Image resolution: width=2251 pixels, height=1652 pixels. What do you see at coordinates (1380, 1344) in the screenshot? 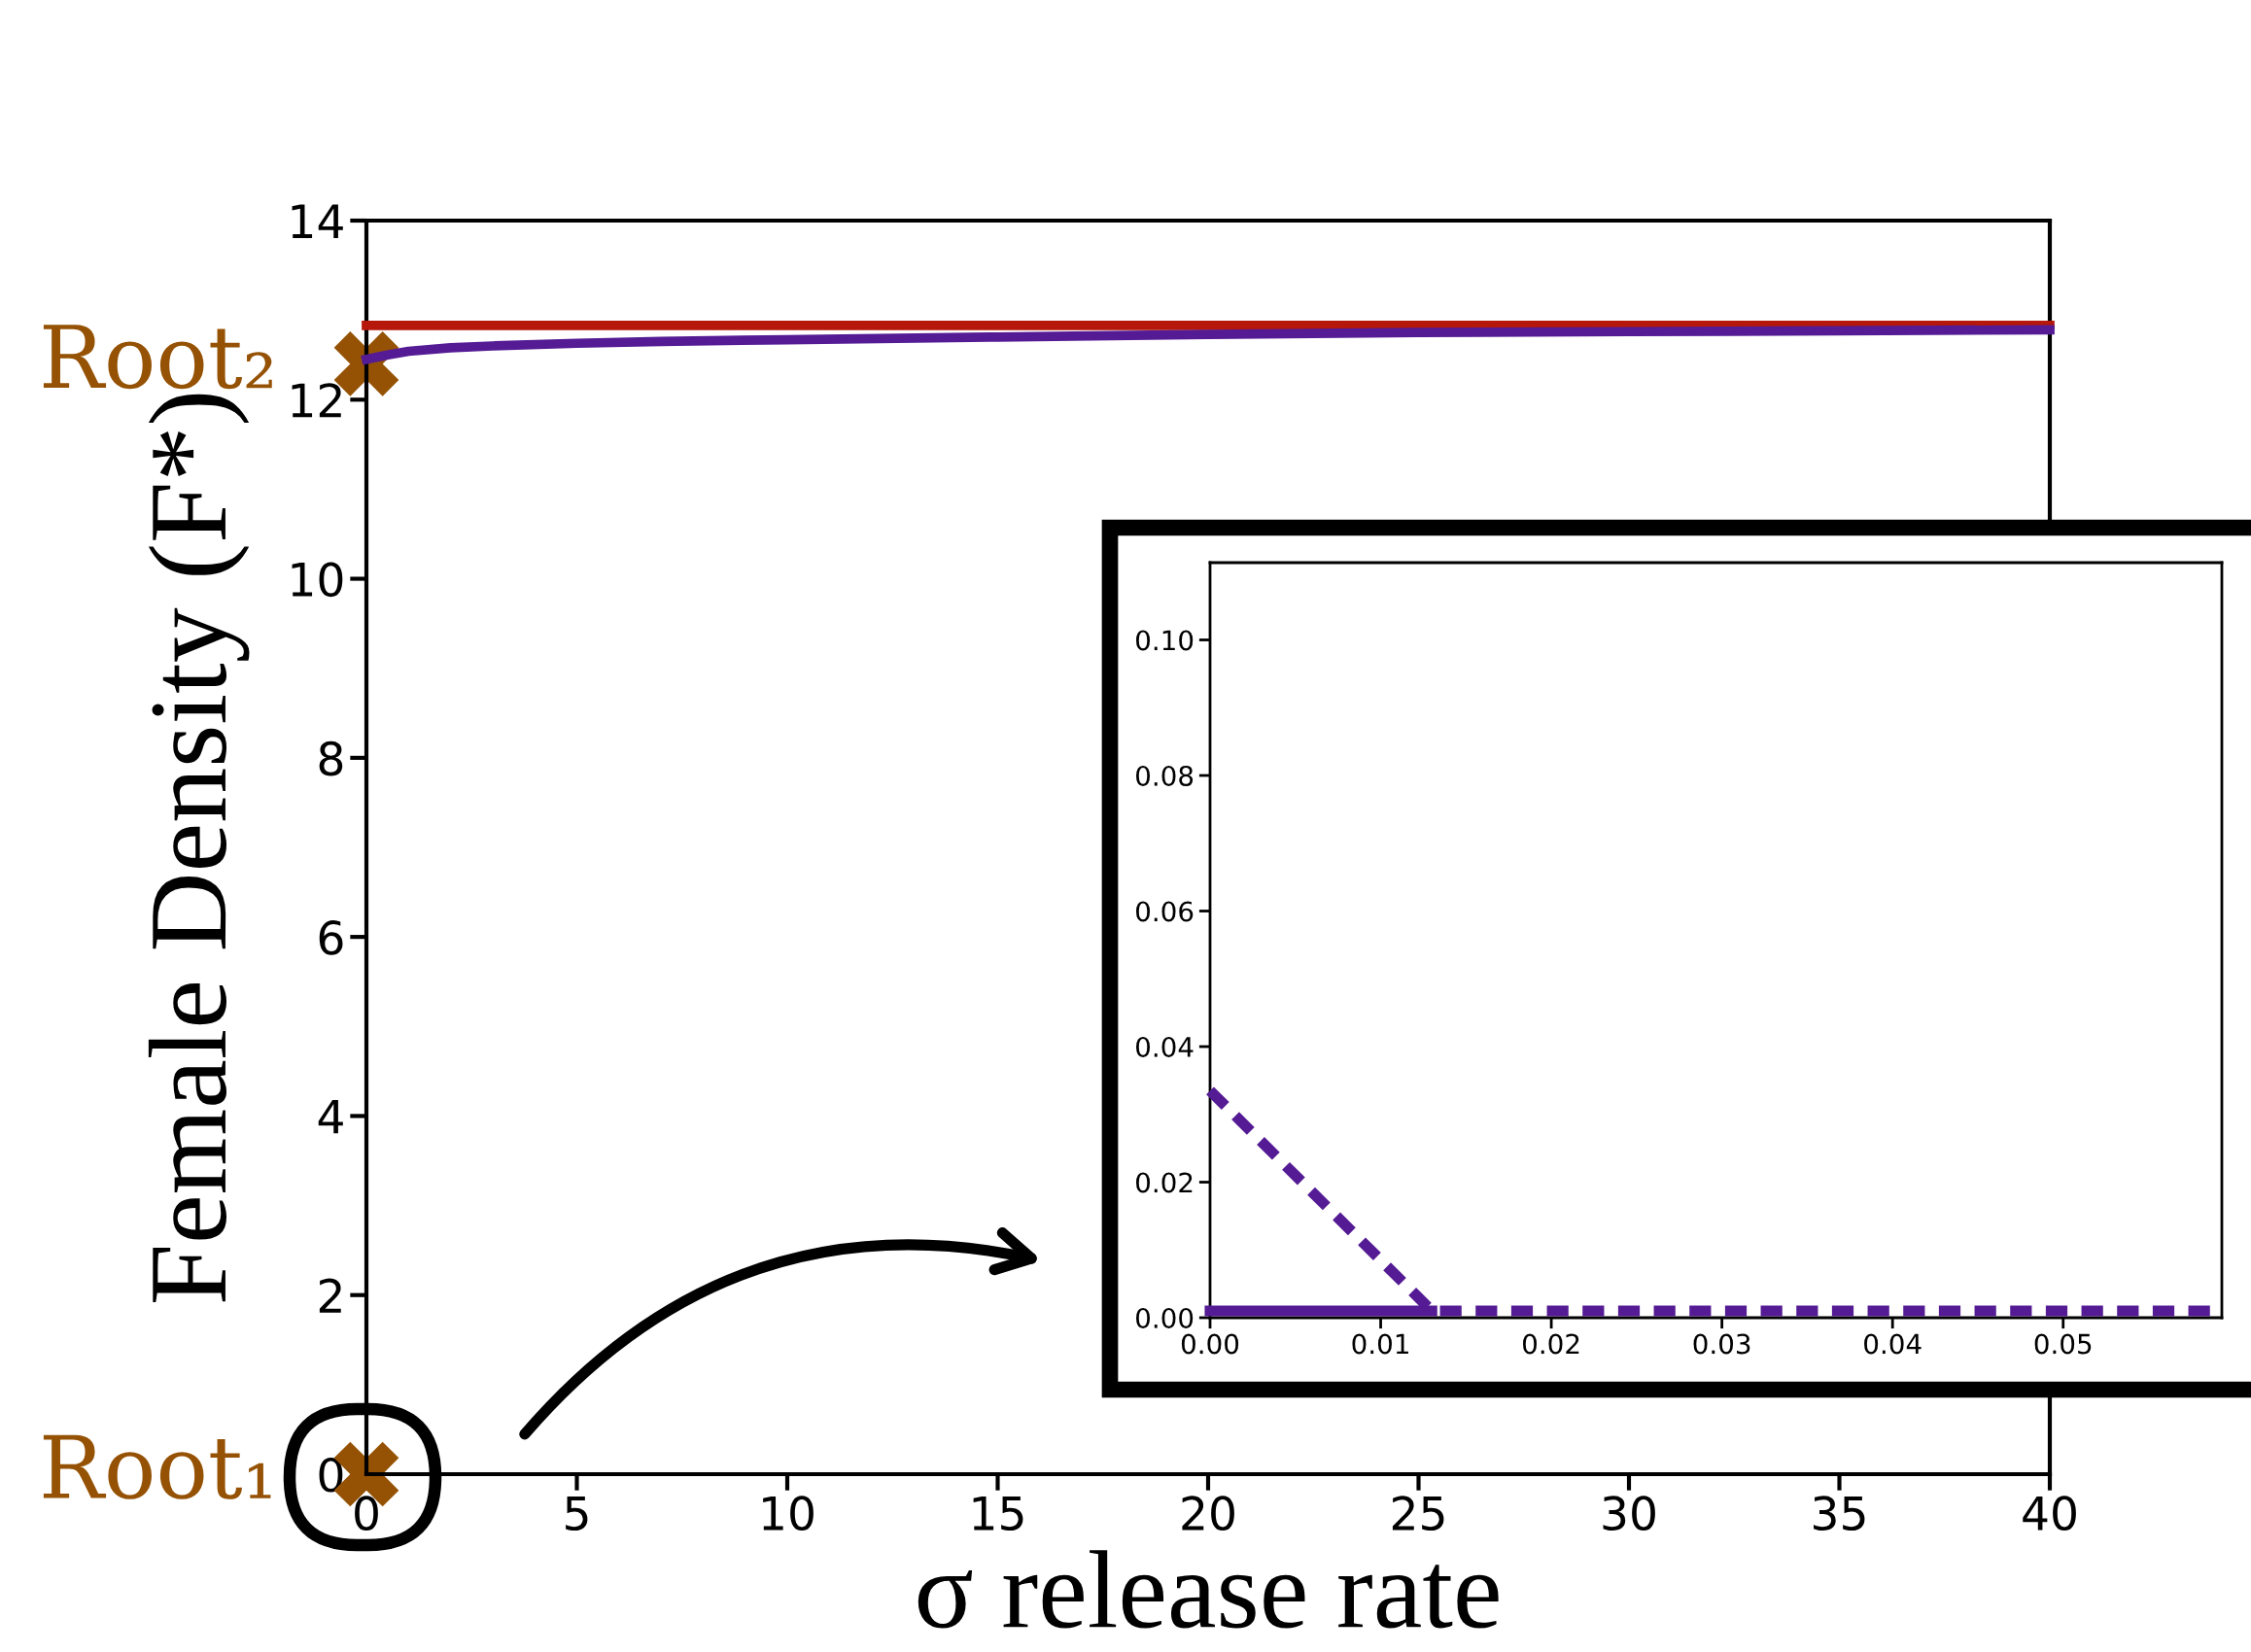
I see `x-tick-label: 0.01` at bounding box center [1380, 1344].